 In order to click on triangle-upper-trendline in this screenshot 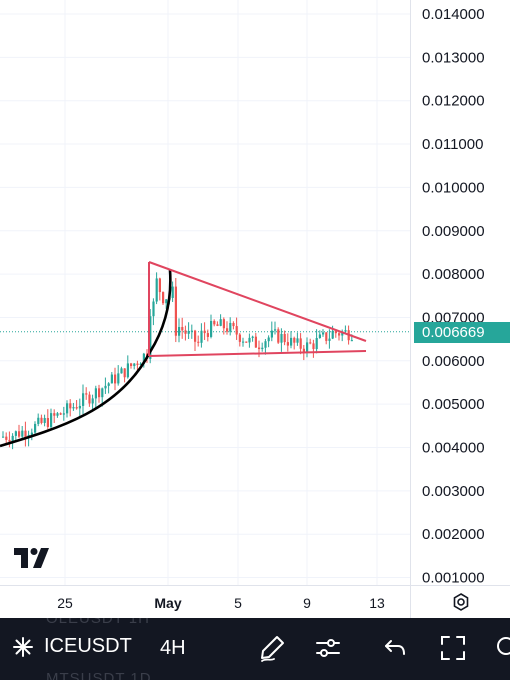, I will do `click(257, 301)`.